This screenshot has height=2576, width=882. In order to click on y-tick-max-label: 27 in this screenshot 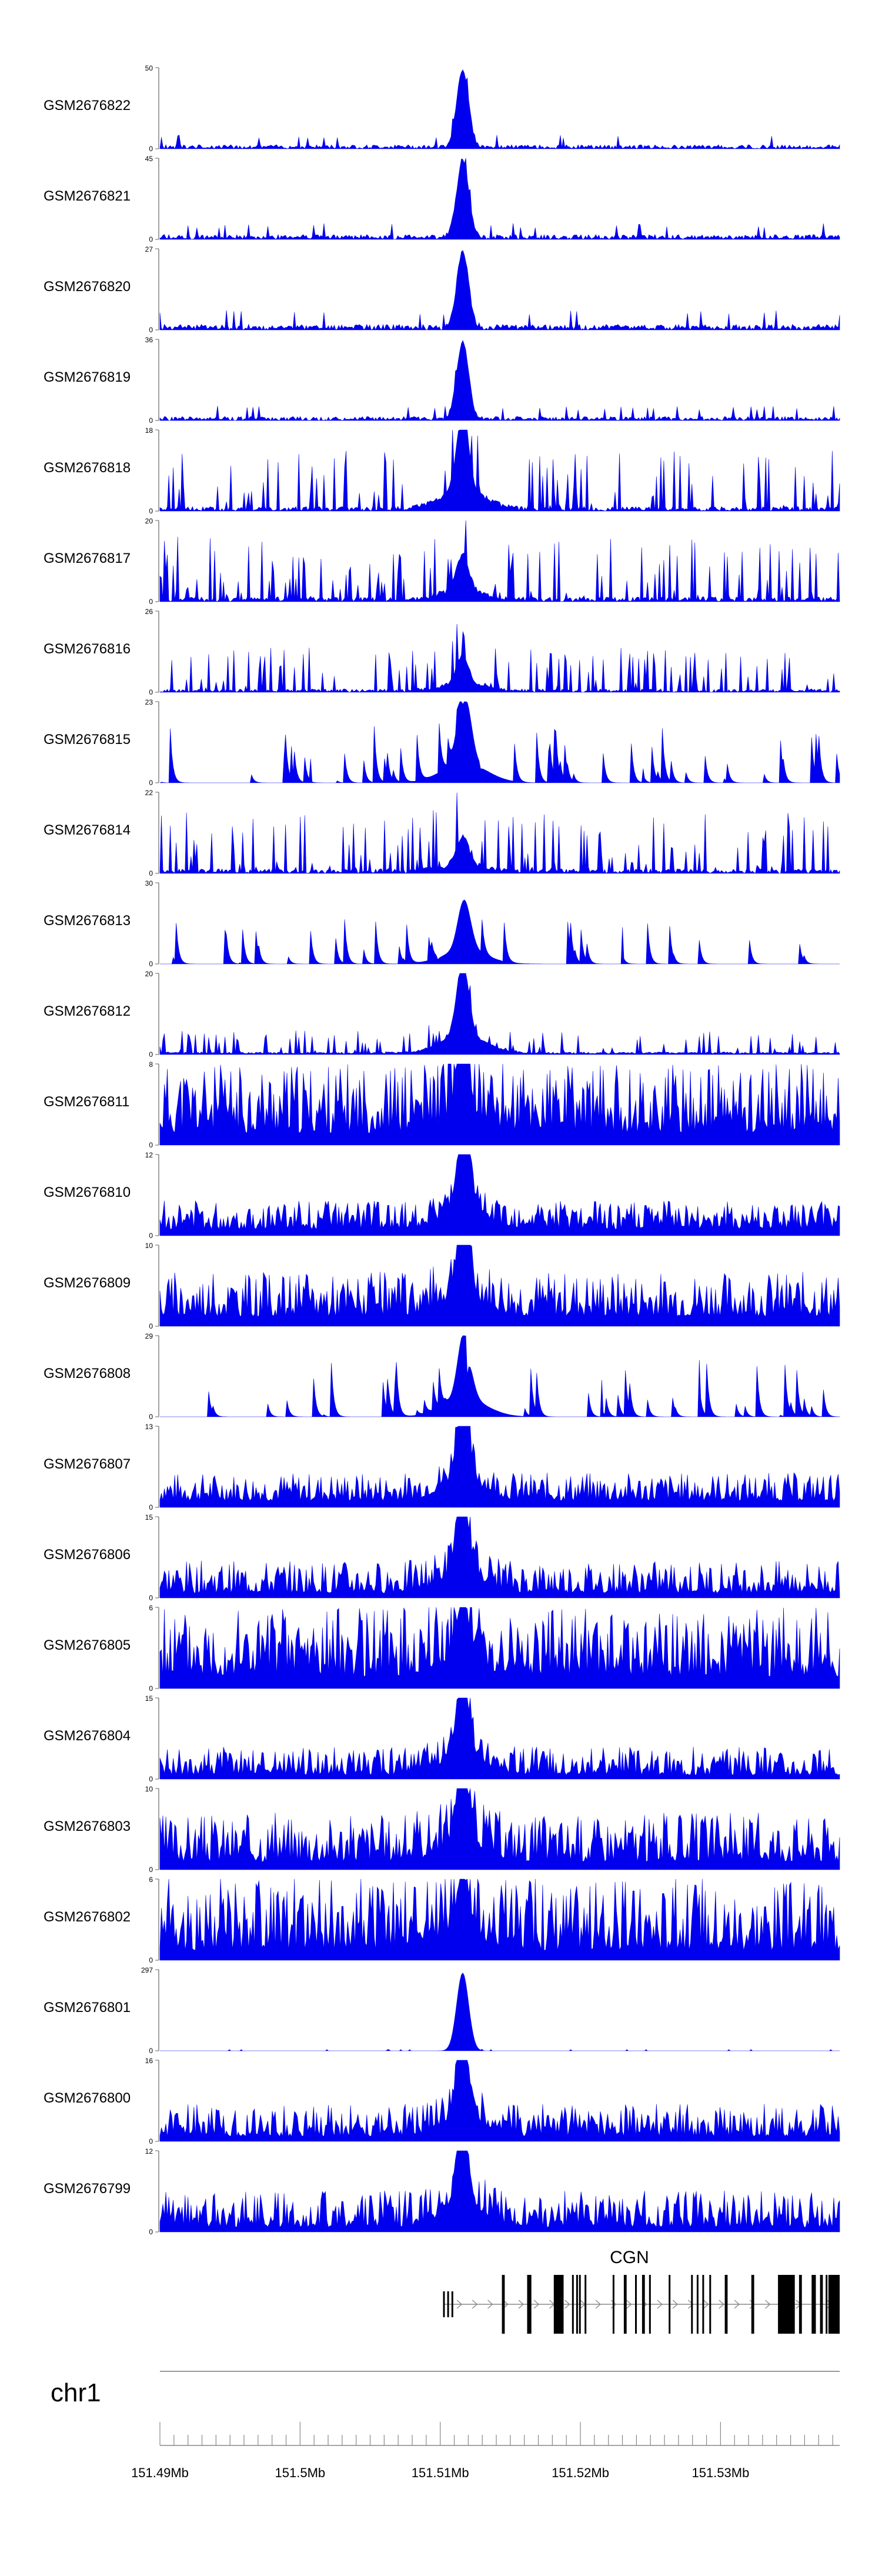, I will do `click(149, 249)`.